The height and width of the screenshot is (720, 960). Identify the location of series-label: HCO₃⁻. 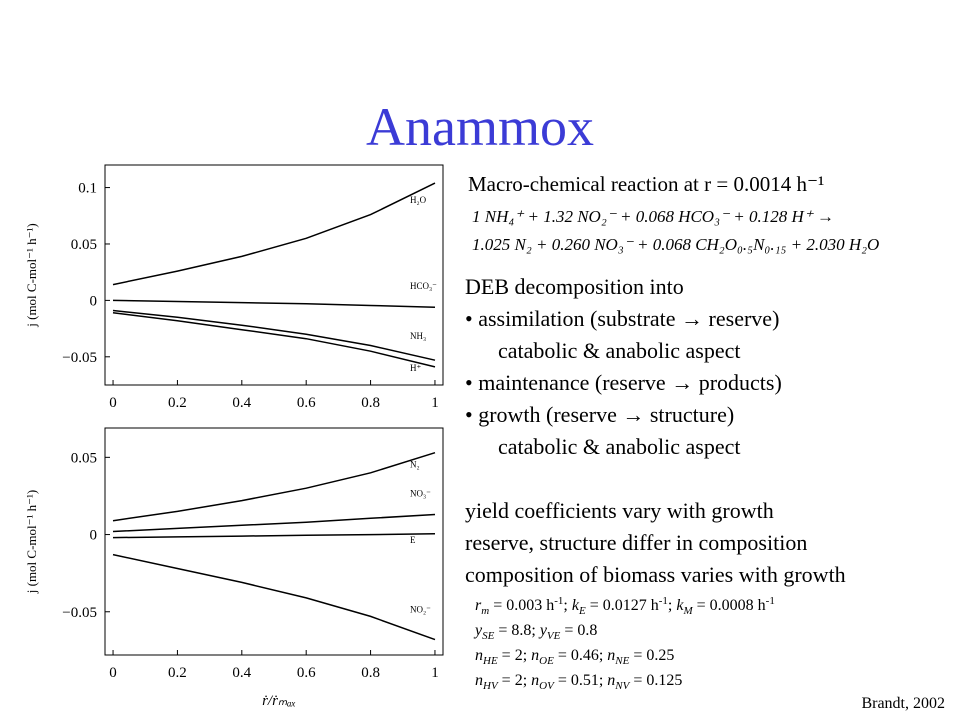
(423, 286).